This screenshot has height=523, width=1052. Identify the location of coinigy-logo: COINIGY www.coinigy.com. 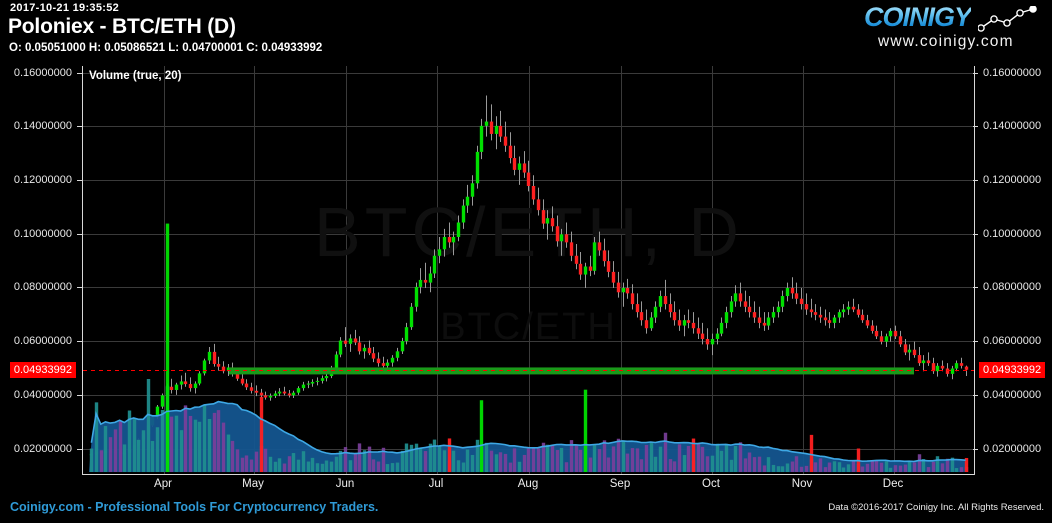
(951, 28).